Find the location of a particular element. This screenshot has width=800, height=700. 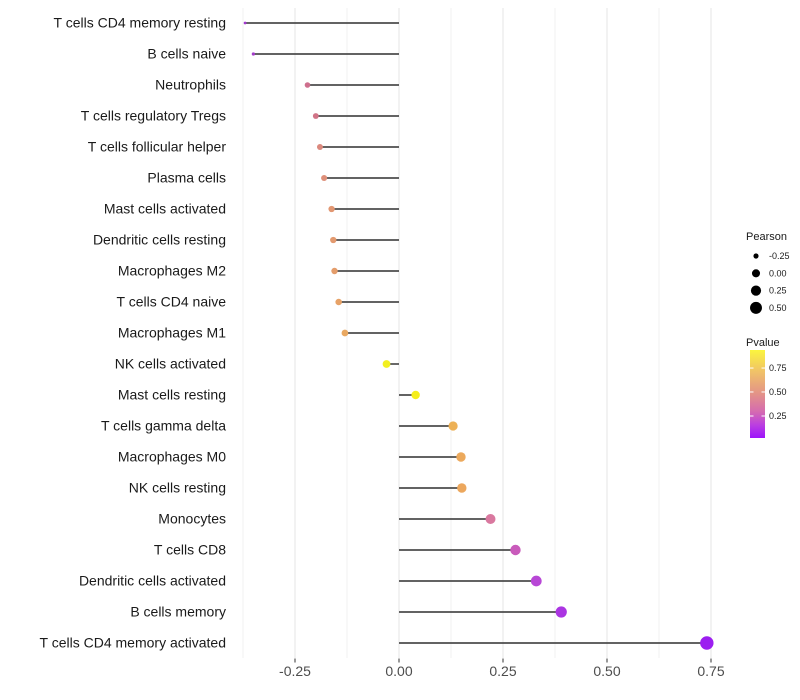

y-axis-label: T cells CD8 is located at coordinates (190, 550).